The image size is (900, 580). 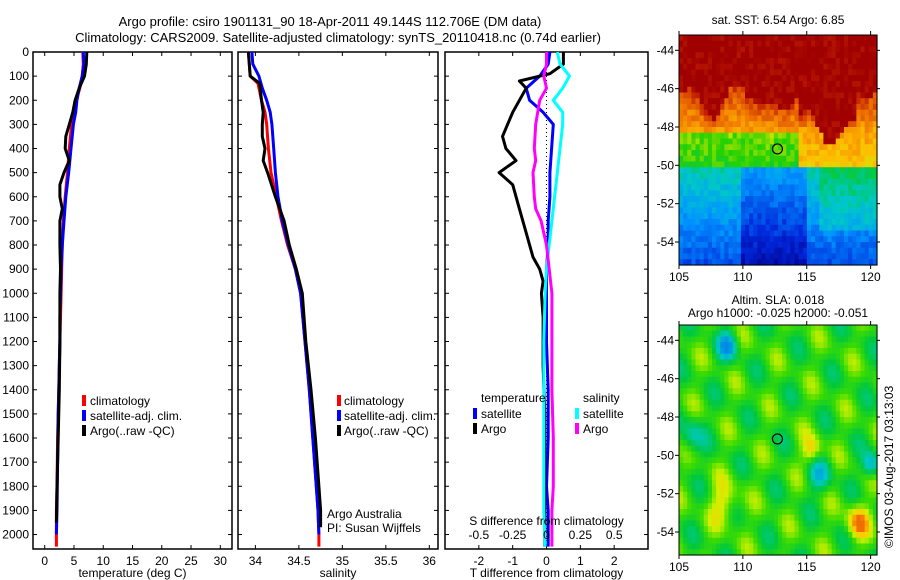 What do you see at coordinates (601, 398) in the screenshot?
I see `legend-title-salinity: salinity` at bounding box center [601, 398].